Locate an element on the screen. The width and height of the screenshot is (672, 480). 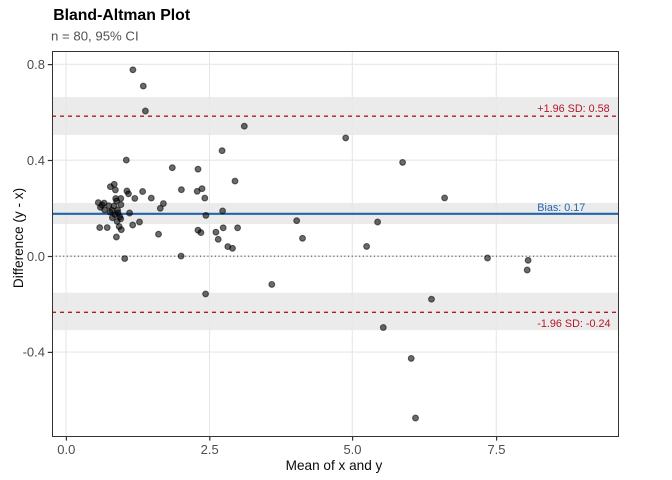
svg-text: +1.96 SD: 0.58 is located at coordinates (573, 109).